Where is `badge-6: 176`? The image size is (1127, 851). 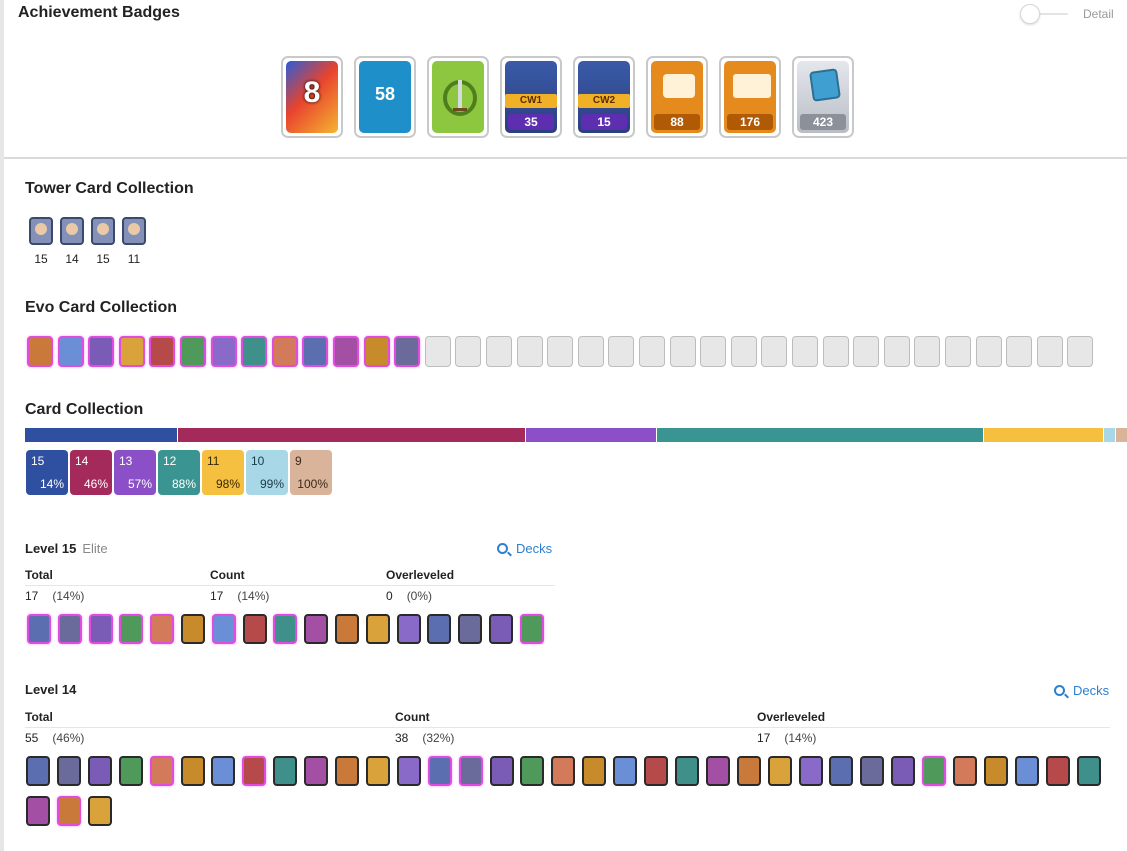
badge-6: 176 is located at coordinates (750, 97).